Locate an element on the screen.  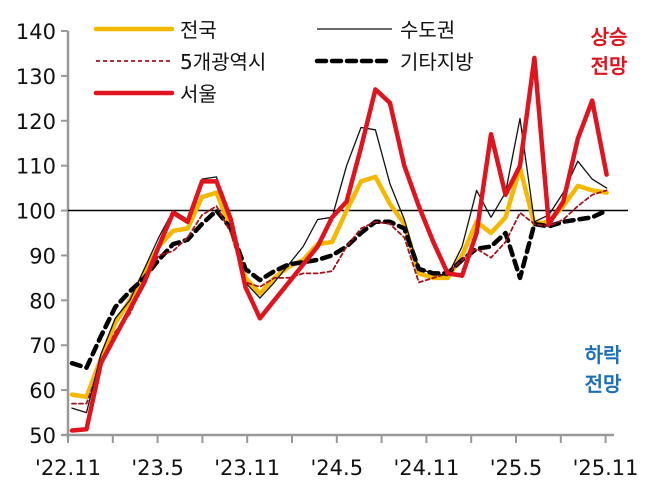
annotation-rise-line1: 상승 is located at coordinates (609, 37).